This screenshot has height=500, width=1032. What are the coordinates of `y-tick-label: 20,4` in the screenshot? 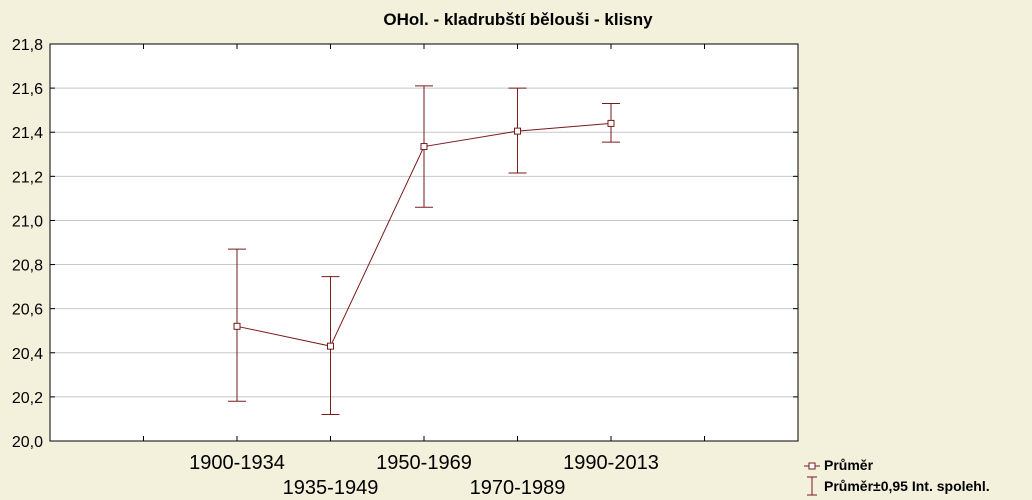 It's located at (27, 354).